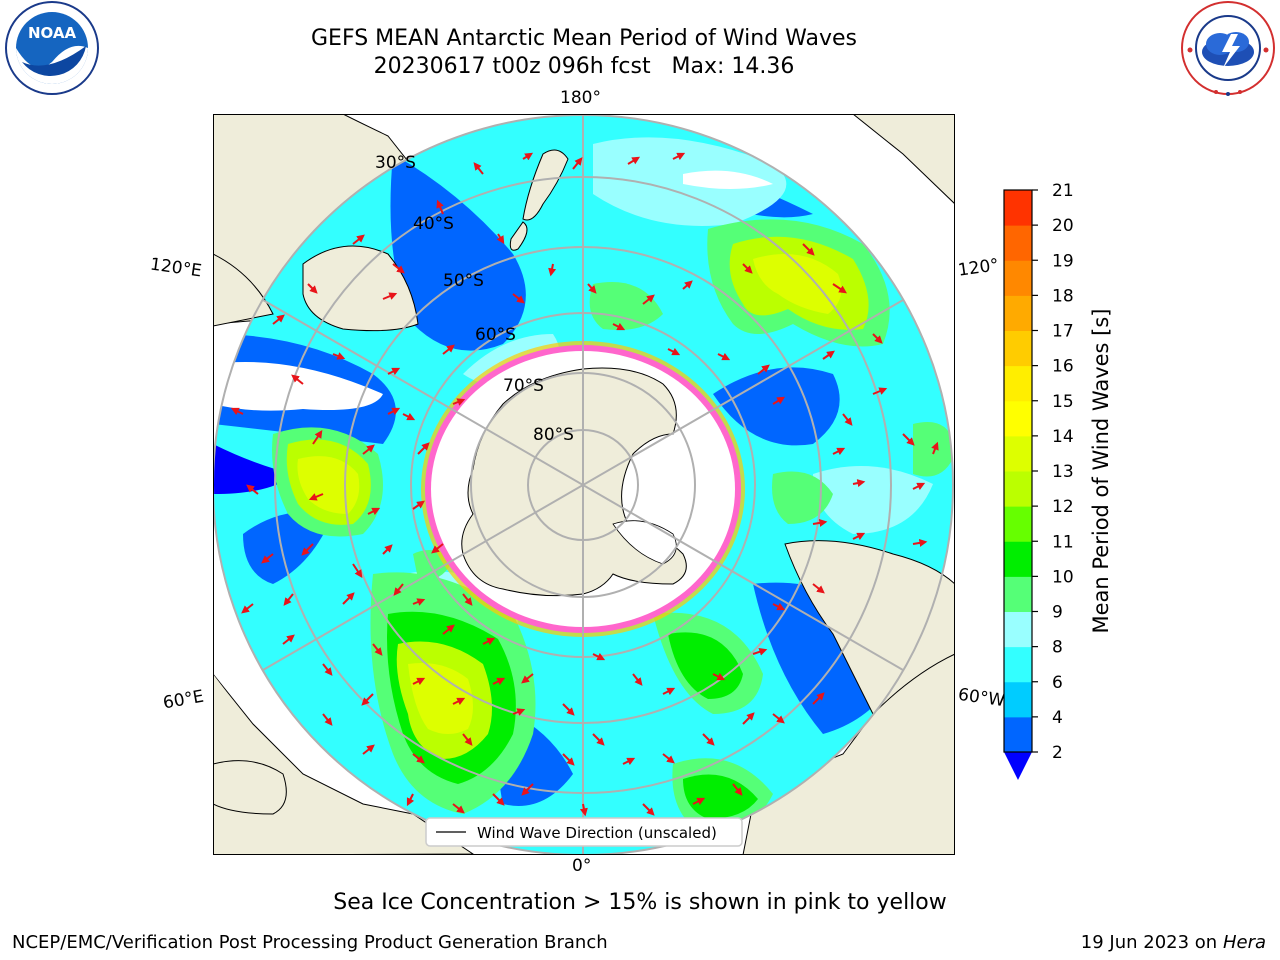 This screenshot has height=960, width=1280. What do you see at coordinates (175, 268) in the screenshot?
I see `lon-label-120e: 120°E` at bounding box center [175, 268].